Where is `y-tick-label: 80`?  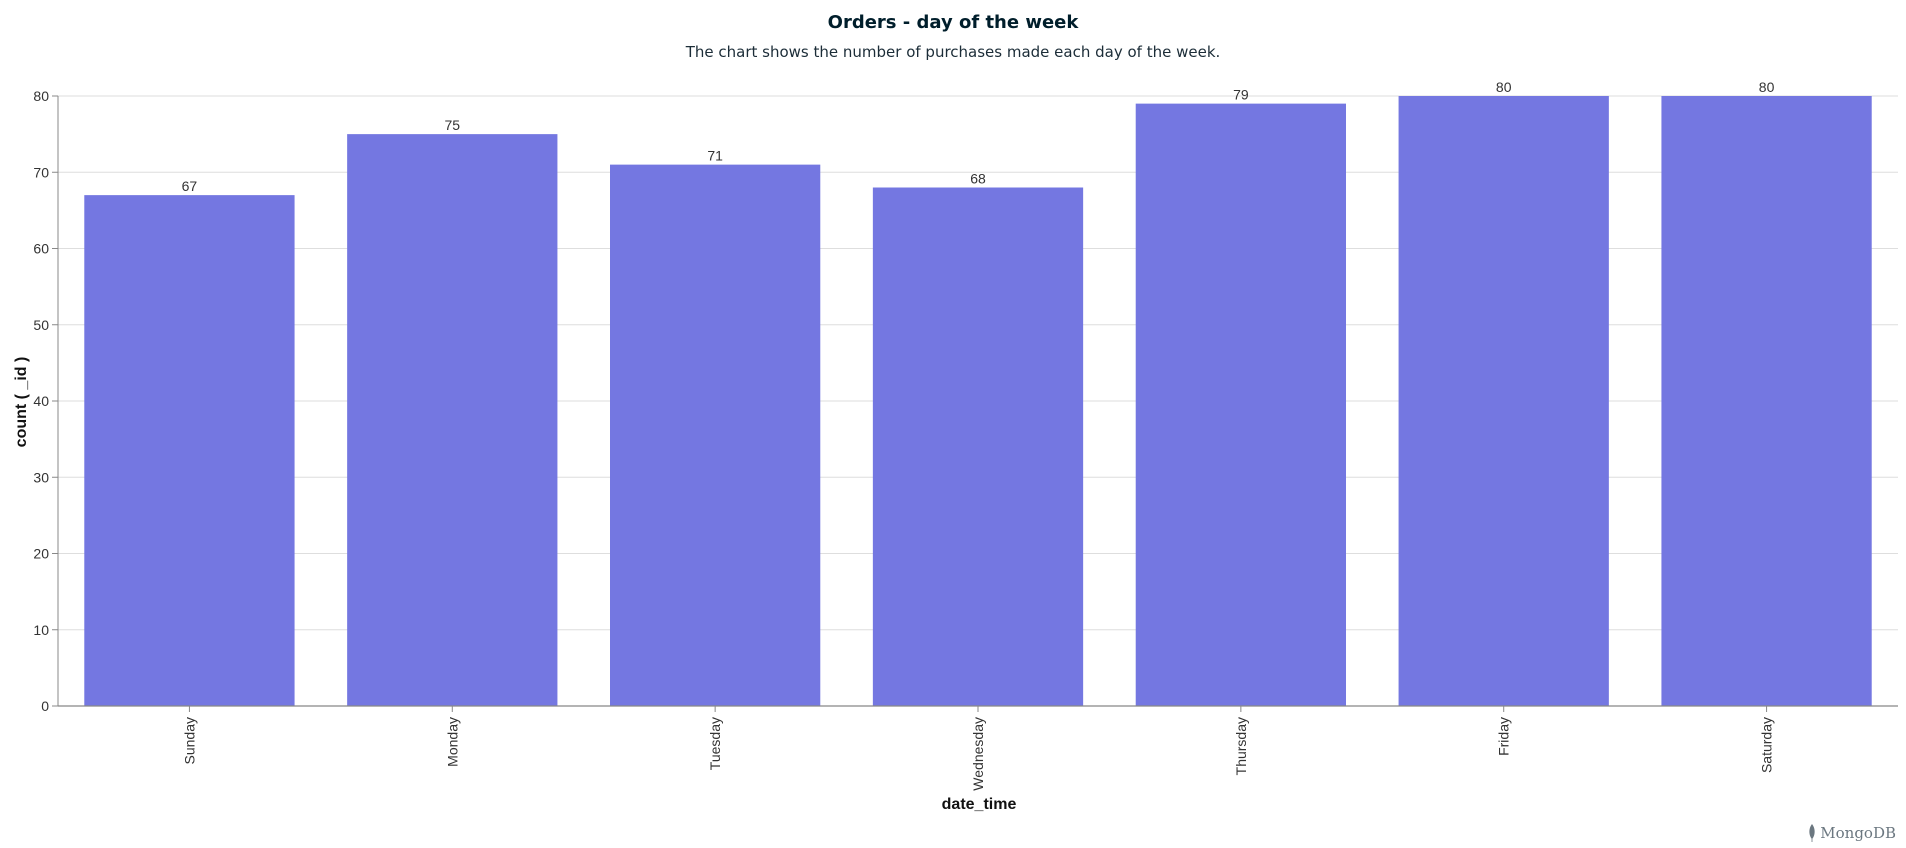 y-tick-label: 80 is located at coordinates (41, 96).